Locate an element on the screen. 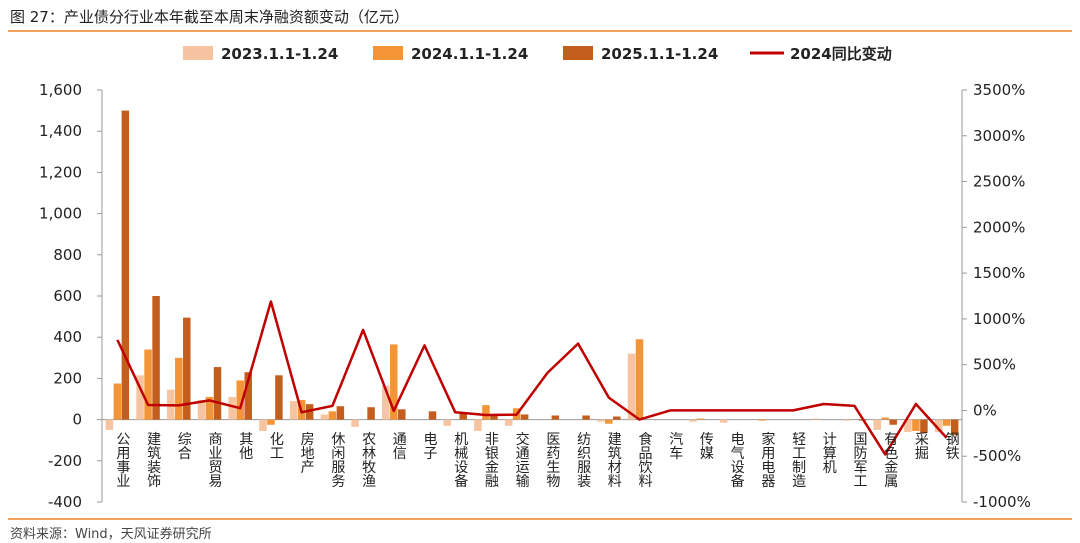 This screenshot has width=1080, height=543. category-label: 商业贸易 is located at coordinates (215, 460).